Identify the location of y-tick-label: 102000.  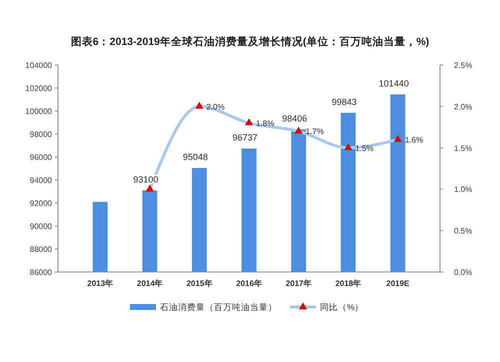
(39, 88).